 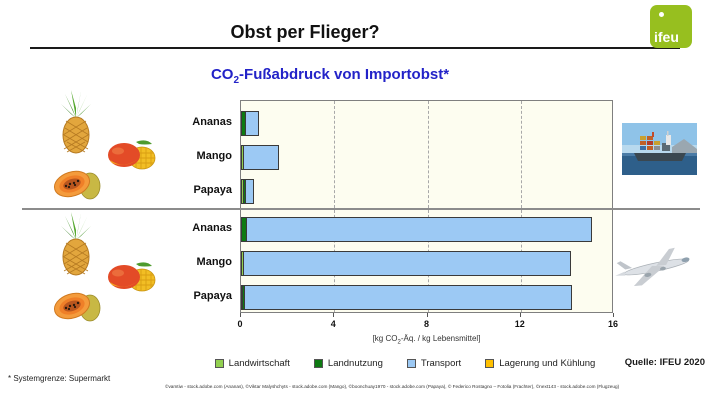 I want to click on legend-label: Landnutzung, so click(x=355, y=363).